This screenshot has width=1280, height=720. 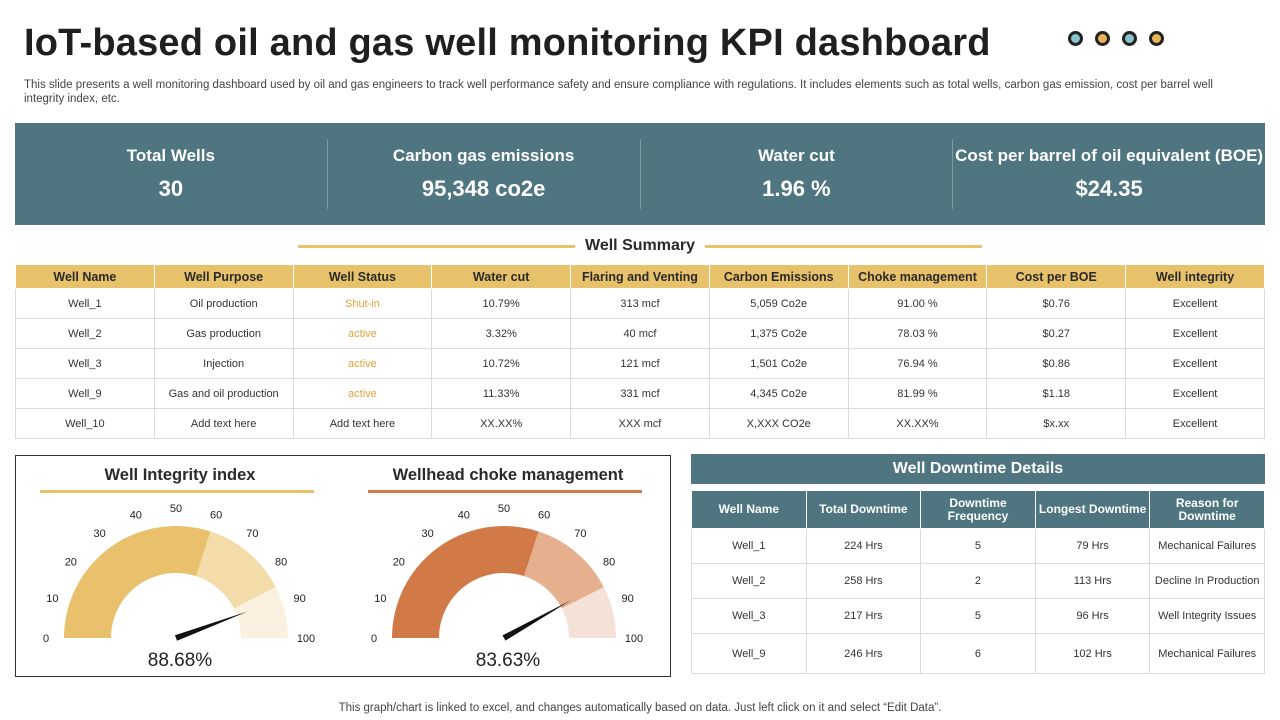 I want to click on table-cell: 3.32%, so click(x=501, y=333).